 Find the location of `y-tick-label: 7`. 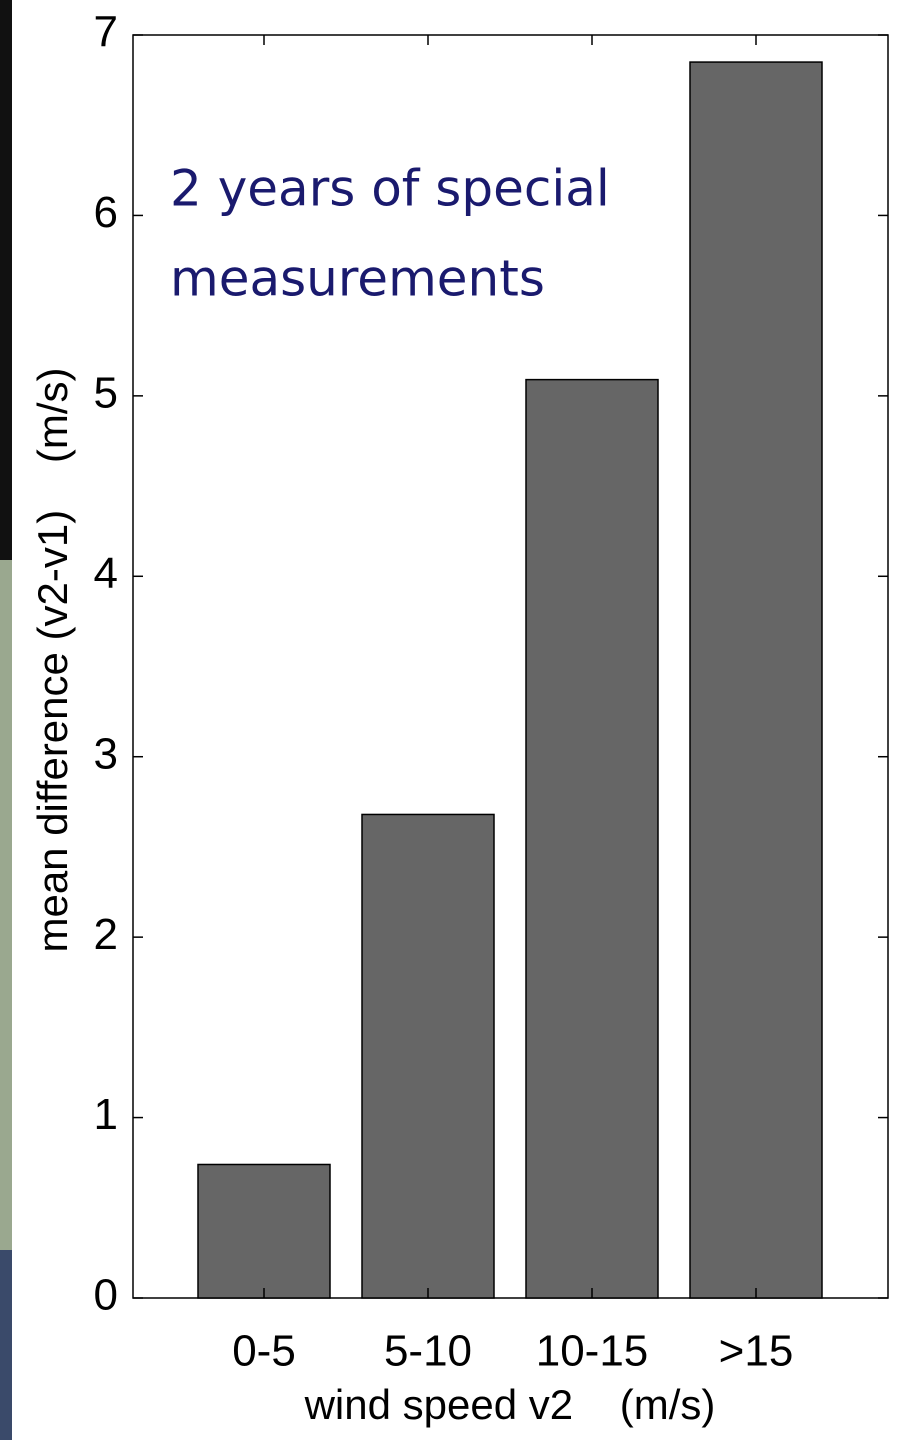

y-tick-label: 7 is located at coordinates (106, 32).